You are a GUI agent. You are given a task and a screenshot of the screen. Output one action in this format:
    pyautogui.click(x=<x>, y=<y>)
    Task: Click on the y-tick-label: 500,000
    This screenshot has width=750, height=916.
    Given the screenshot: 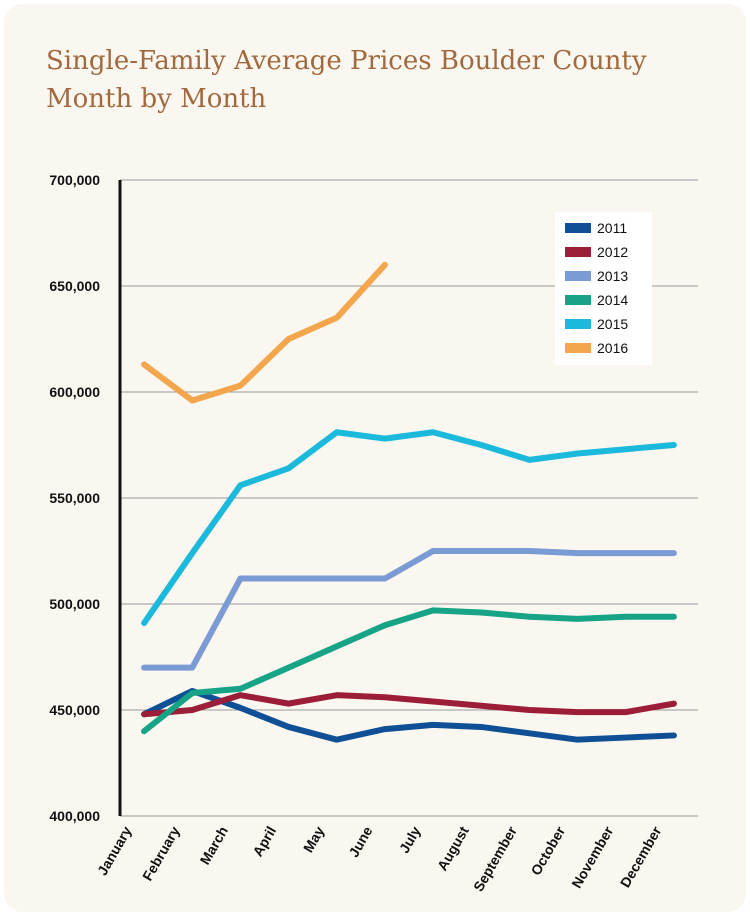 What is the action you would take?
    pyautogui.click(x=74, y=604)
    